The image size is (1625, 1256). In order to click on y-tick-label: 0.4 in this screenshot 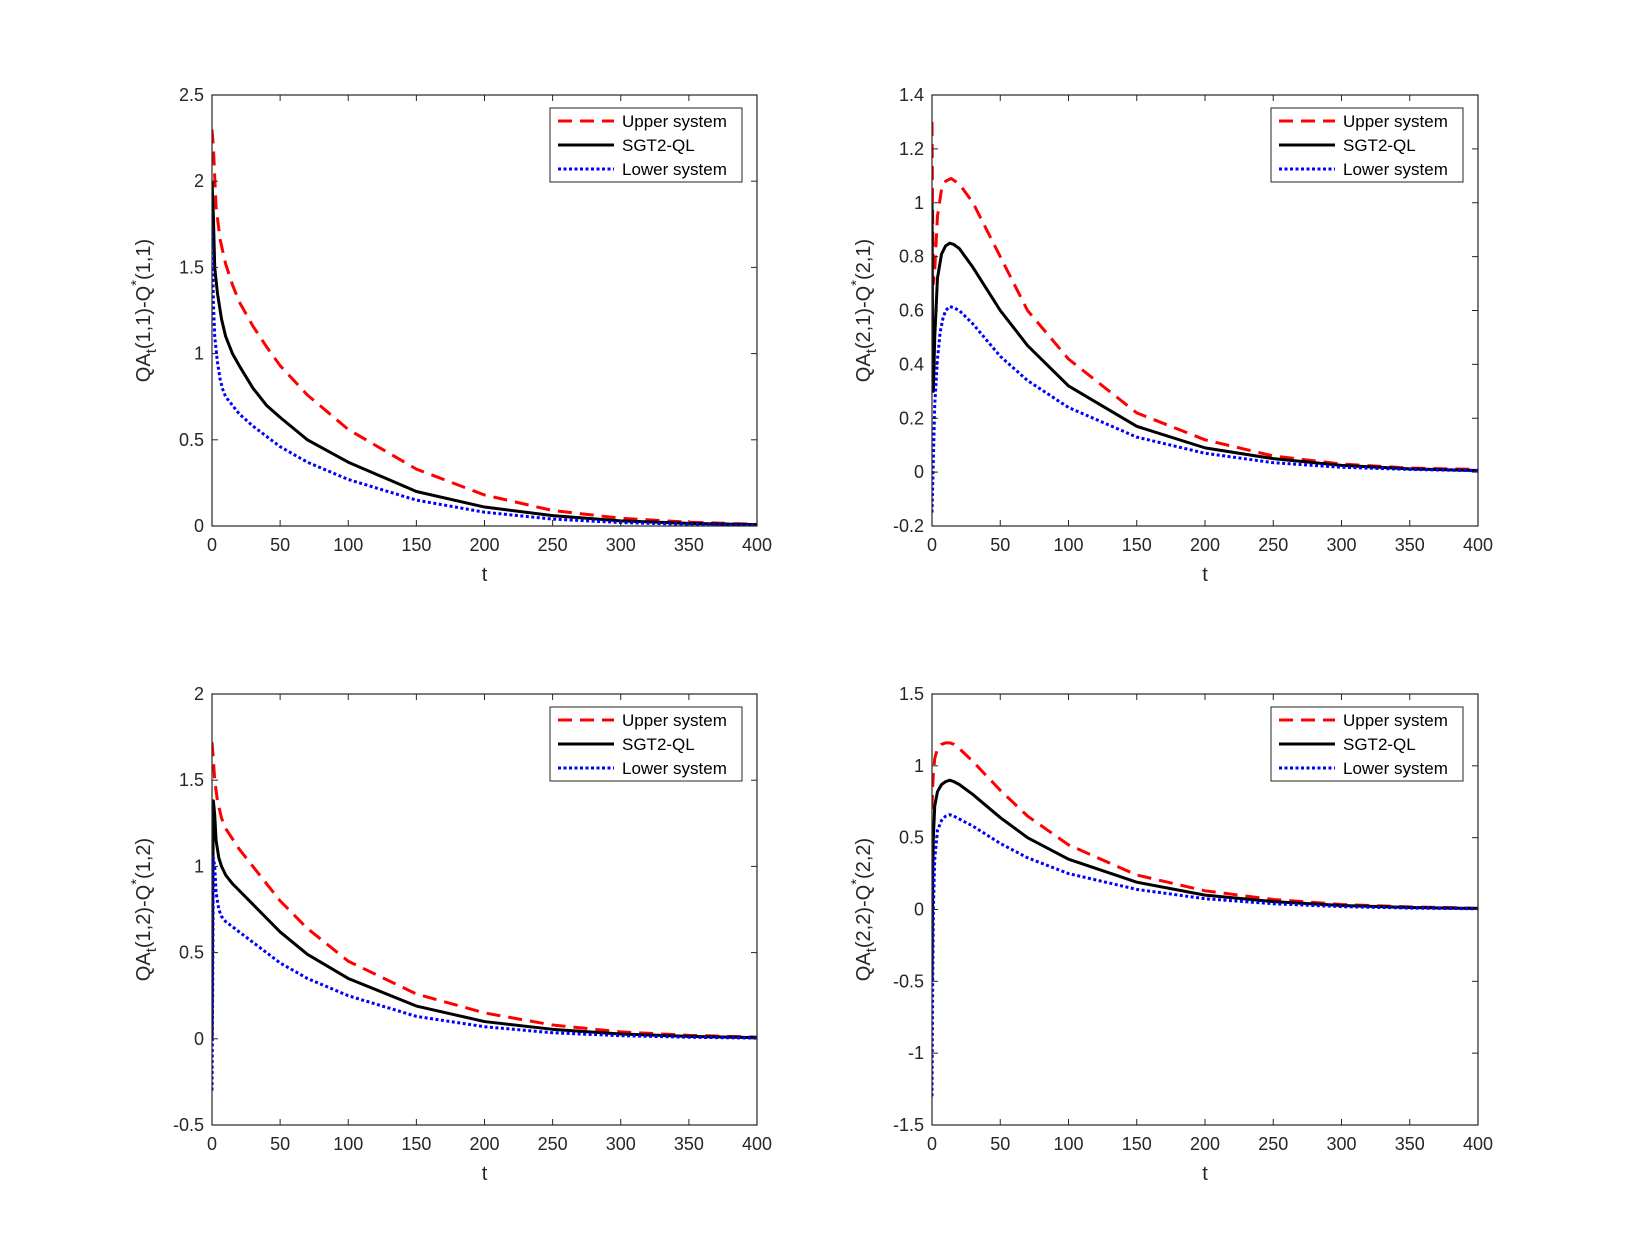, I will do `click(911, 364)`.